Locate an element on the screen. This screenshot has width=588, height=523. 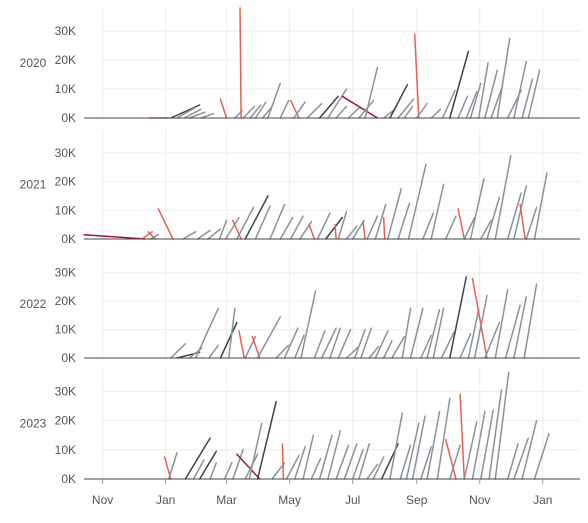
x-tick-label: May is located at coordinates (289, 500).